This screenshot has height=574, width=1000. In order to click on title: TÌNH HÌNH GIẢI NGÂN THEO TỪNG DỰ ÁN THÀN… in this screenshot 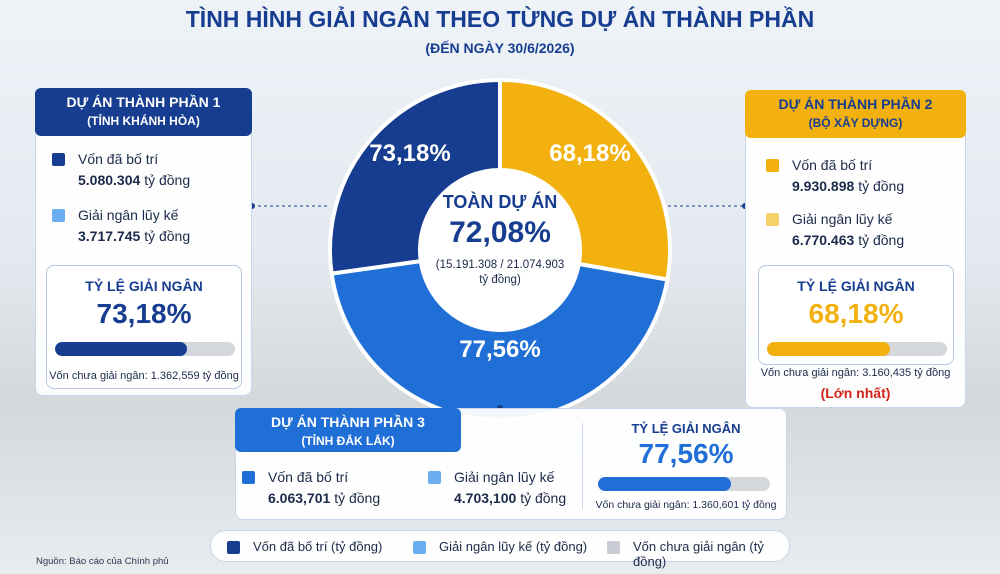, I will do `click(500, 19)`.